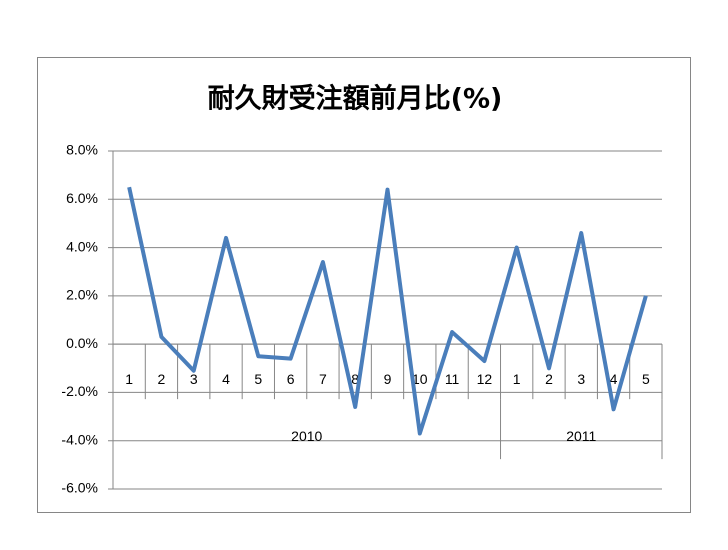  Describe the element at coordinates (452, 379) in the screenshot. I see `x-tick-label: 11` at that location.